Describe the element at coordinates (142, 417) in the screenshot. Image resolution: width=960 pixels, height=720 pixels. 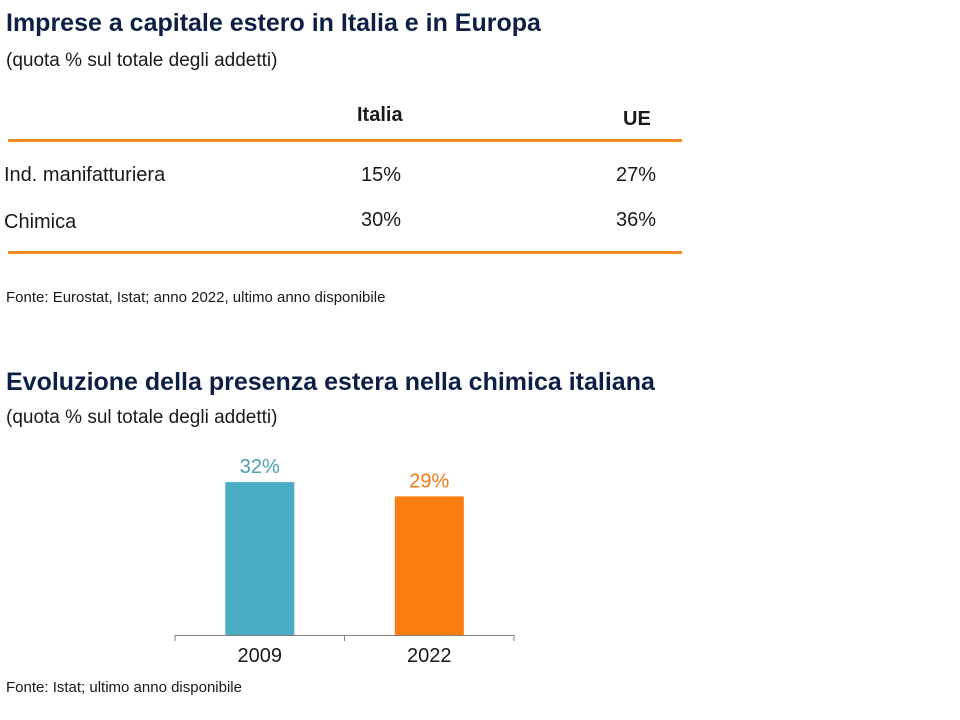
I see `chart-subtitle: (quota % sul totale degli addetti)` at that location.